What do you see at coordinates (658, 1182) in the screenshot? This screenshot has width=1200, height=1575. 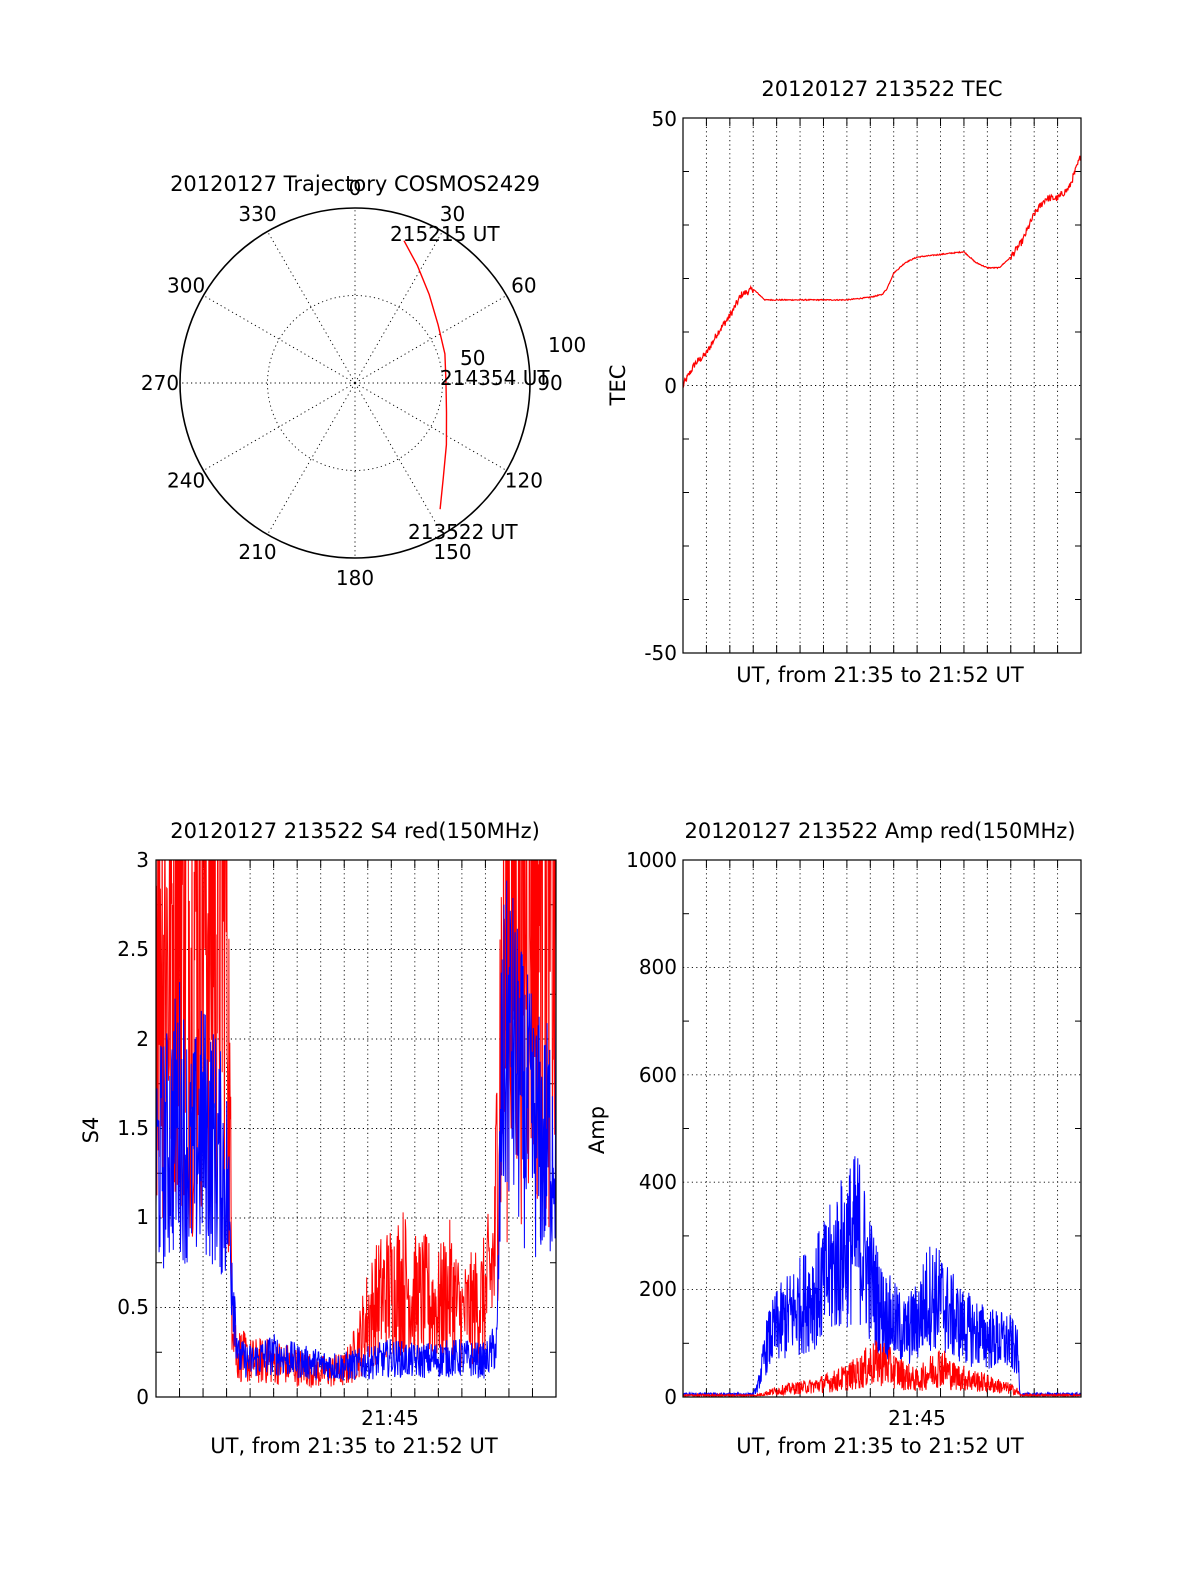 I see `amp-ytick-400: 400` at bounding box center [658, 1182].